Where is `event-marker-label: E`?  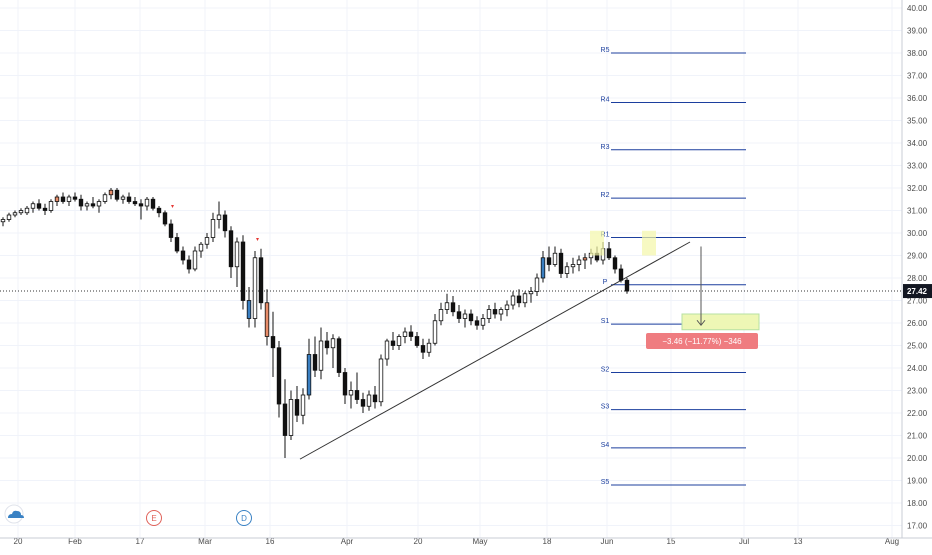 event-marker-label: E is located at coordinates (153, 518).